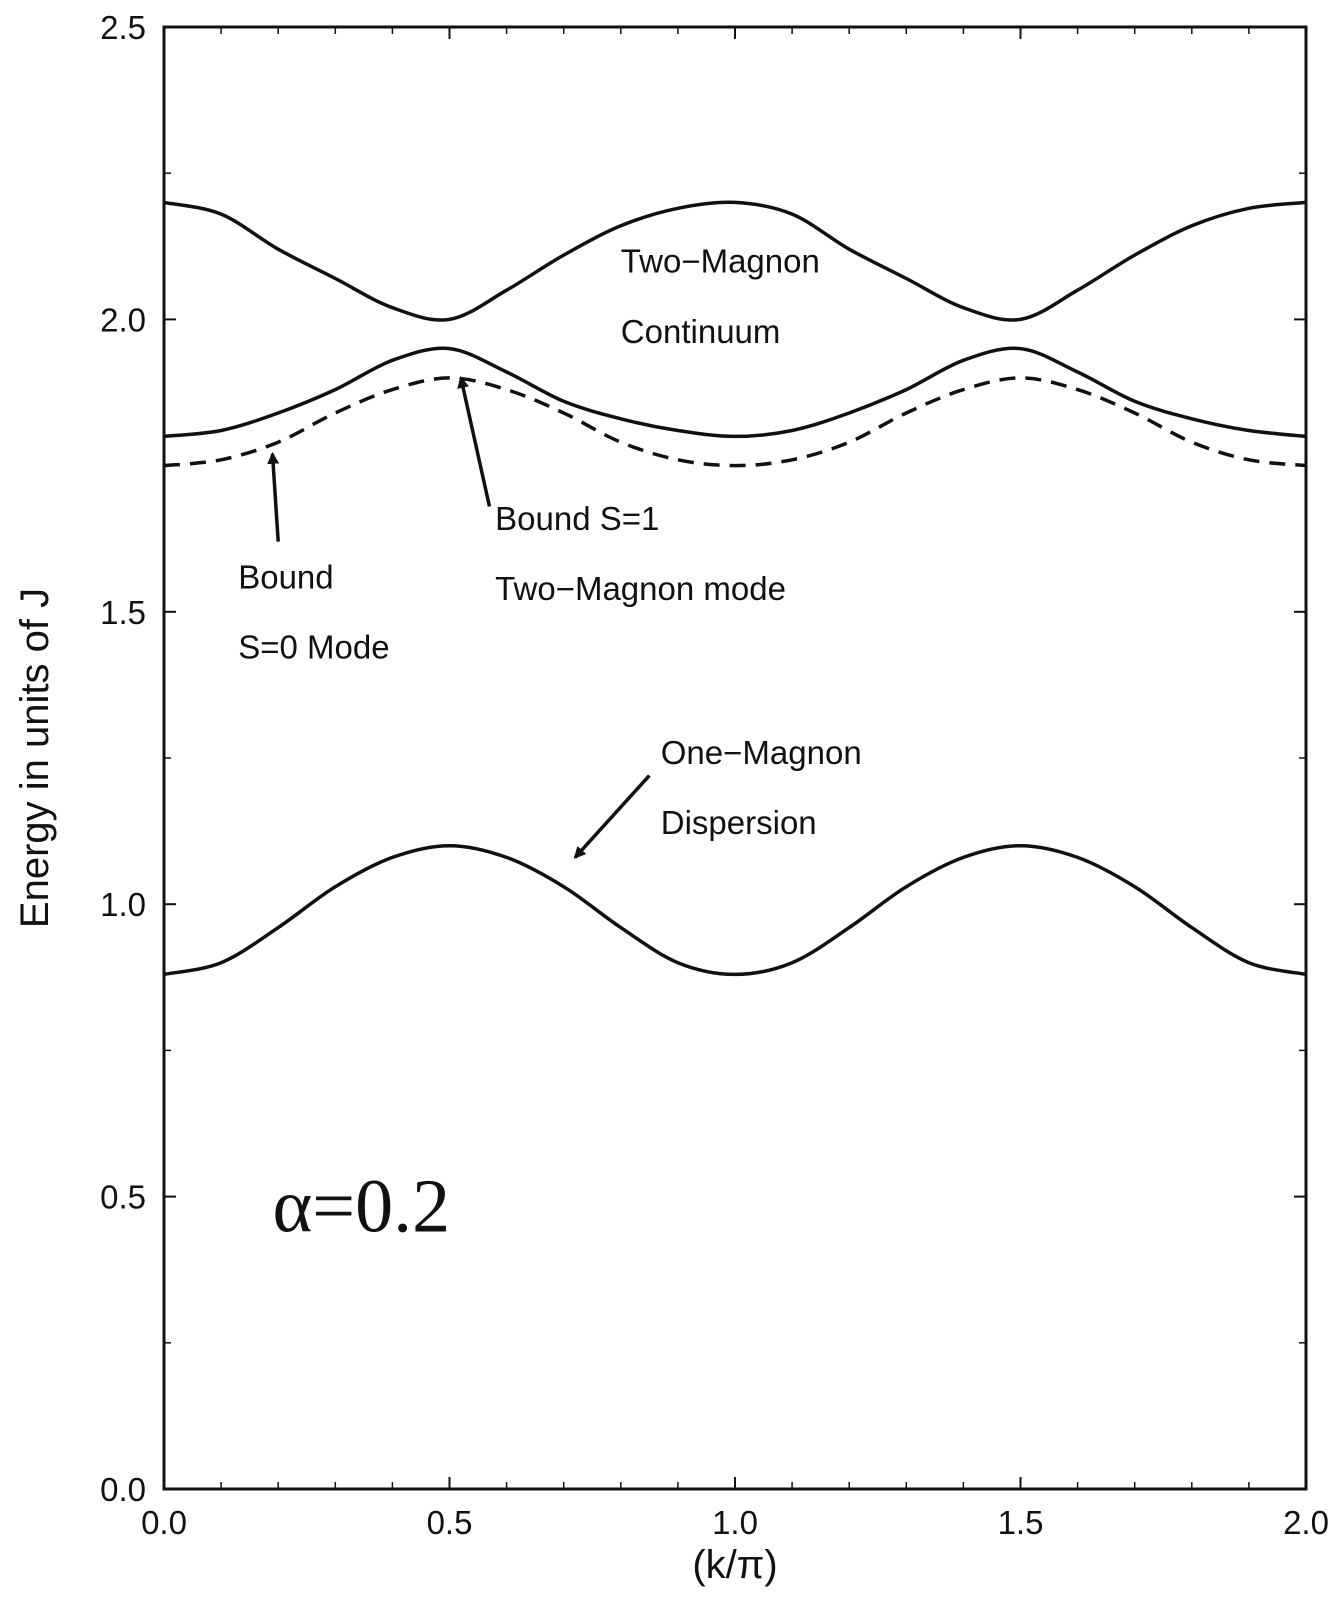  Describe the element at coordinates (123, 1489) in the screenshot. I see `y-tick-label: 0.0` at that location.